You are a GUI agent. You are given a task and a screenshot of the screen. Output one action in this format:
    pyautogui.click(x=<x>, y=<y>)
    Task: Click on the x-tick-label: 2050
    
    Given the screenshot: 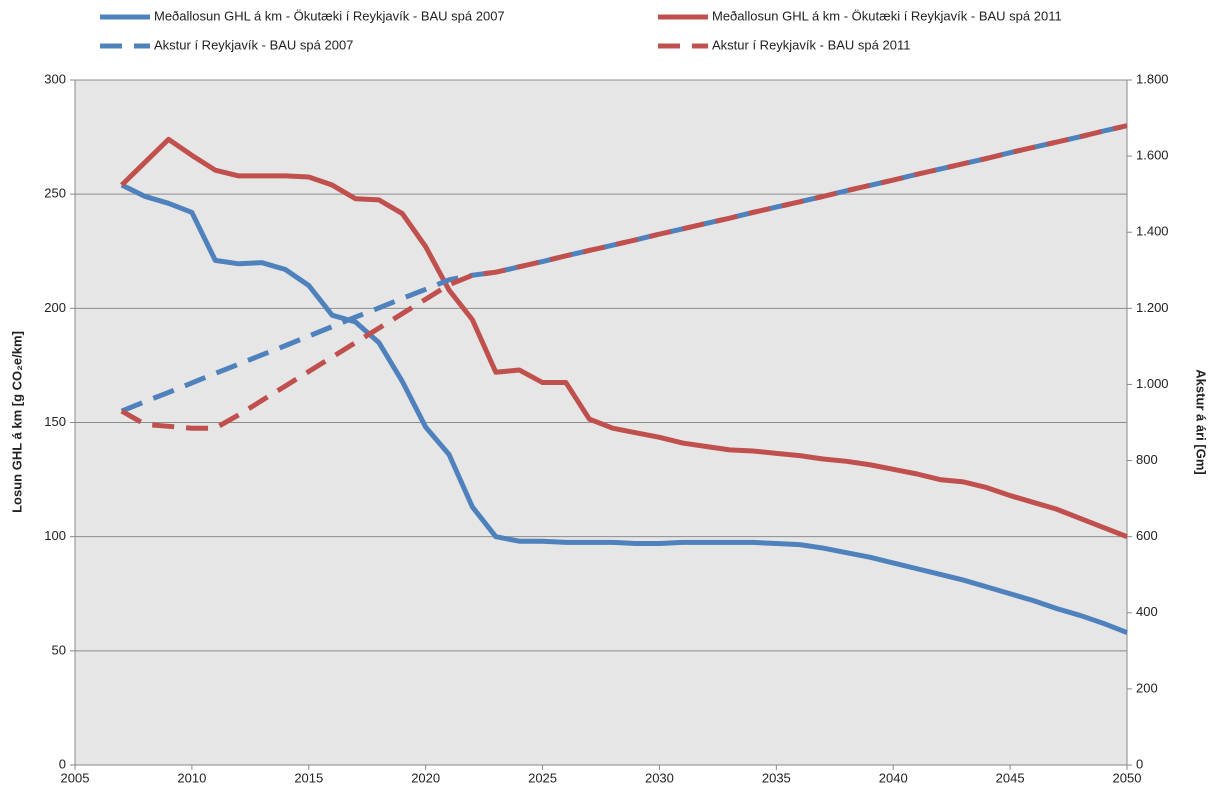 What is the action you would take?
    pyautogui.click(x=1127, y=777)
    